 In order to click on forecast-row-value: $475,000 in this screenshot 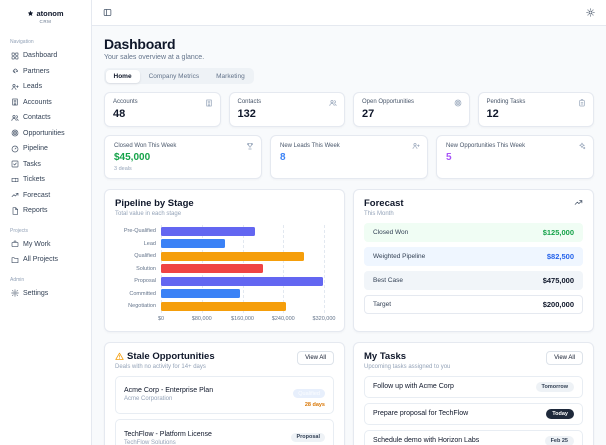, I will do `click(558, 280)`.